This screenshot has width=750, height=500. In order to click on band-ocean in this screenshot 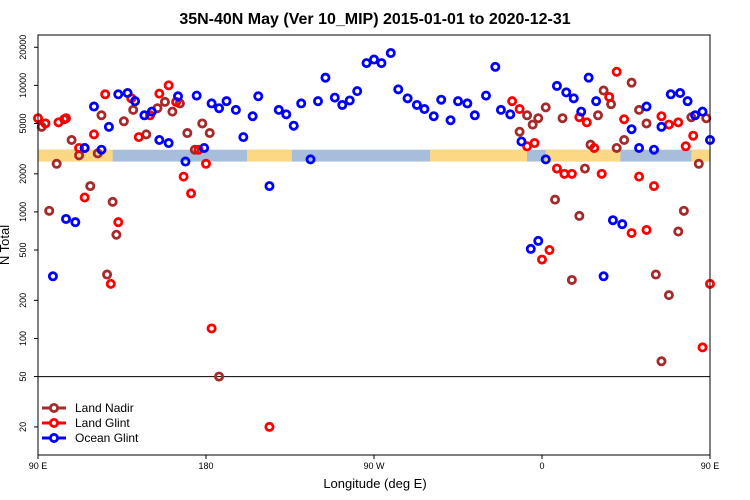, I will do `click(374, 155)`.